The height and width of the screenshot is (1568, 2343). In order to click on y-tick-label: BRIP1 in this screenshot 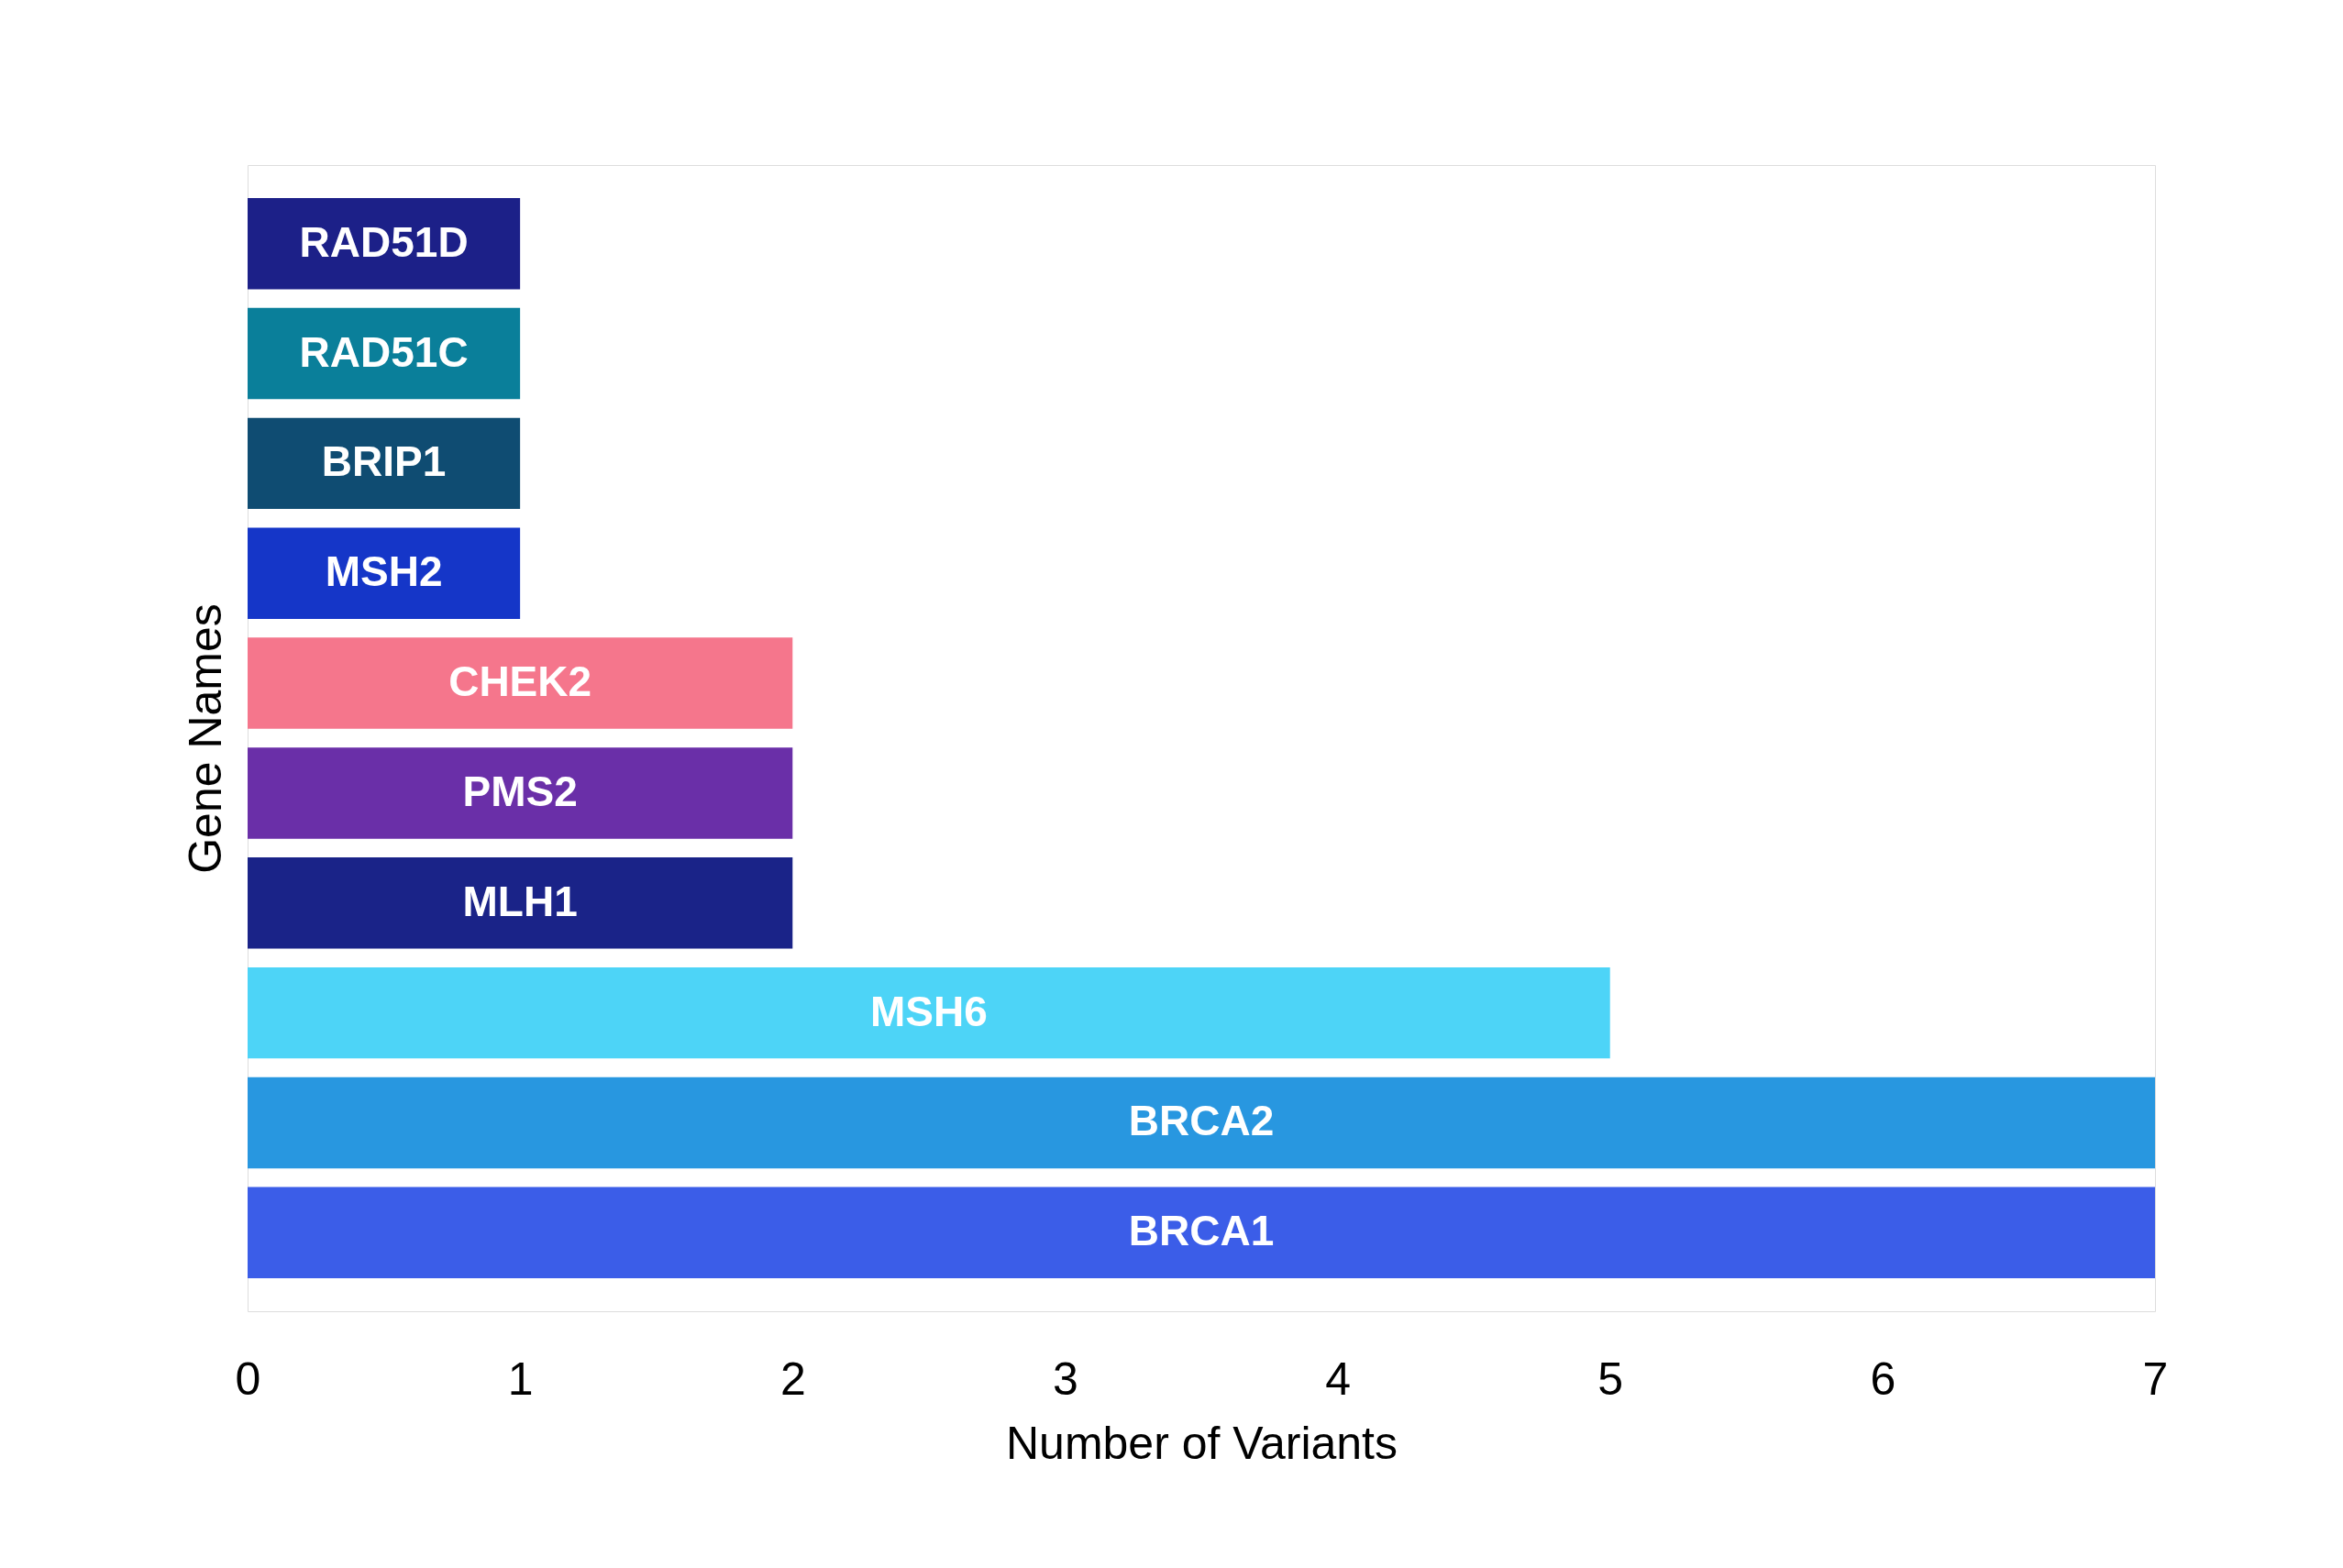, I will do `click(384, 462)`.